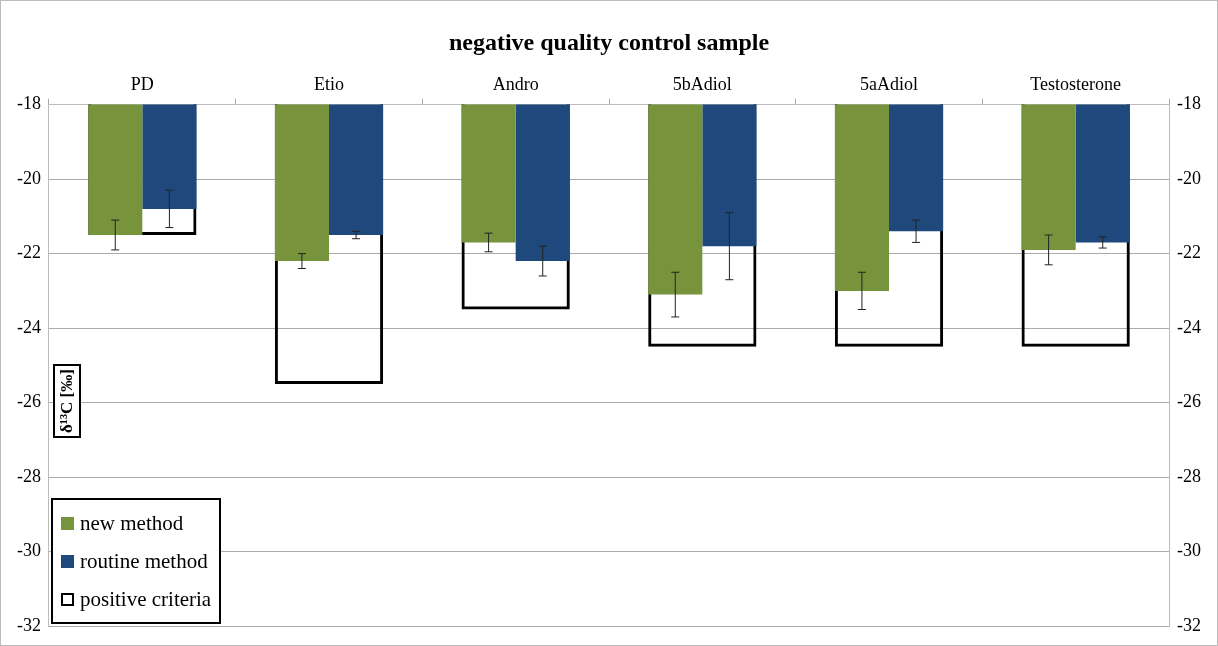 This screenshot has height=646, width=1218. What do you see at coordinates (143, 561) in the screenshot?
I see `legend-label: routine method` at bounding box center [143, 561].